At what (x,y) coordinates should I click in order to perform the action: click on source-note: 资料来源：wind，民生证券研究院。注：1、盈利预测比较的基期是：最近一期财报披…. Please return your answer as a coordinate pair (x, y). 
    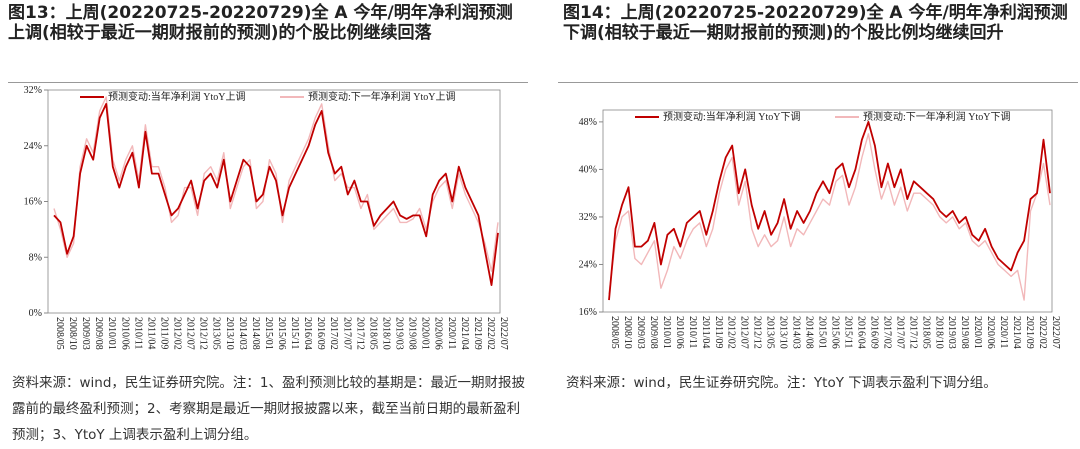
    Looking at the image, I should click on (269, 409).